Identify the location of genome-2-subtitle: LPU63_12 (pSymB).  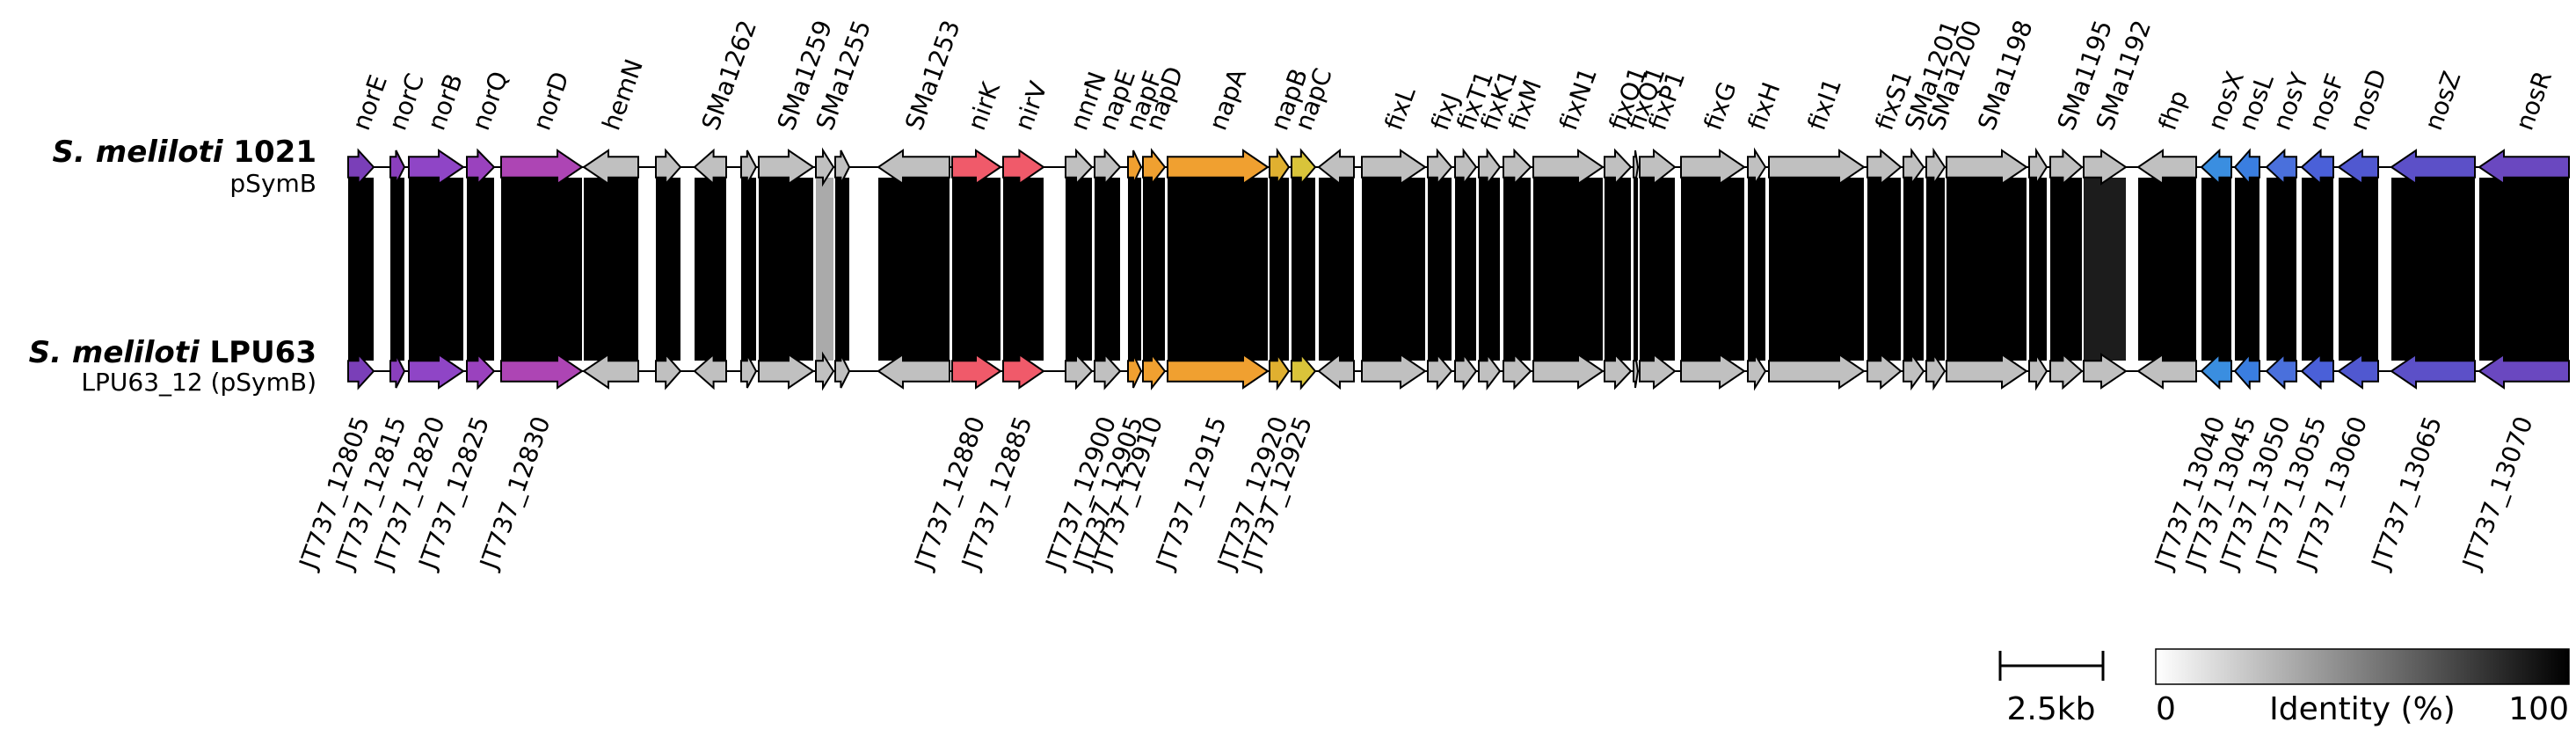
(199, 382).